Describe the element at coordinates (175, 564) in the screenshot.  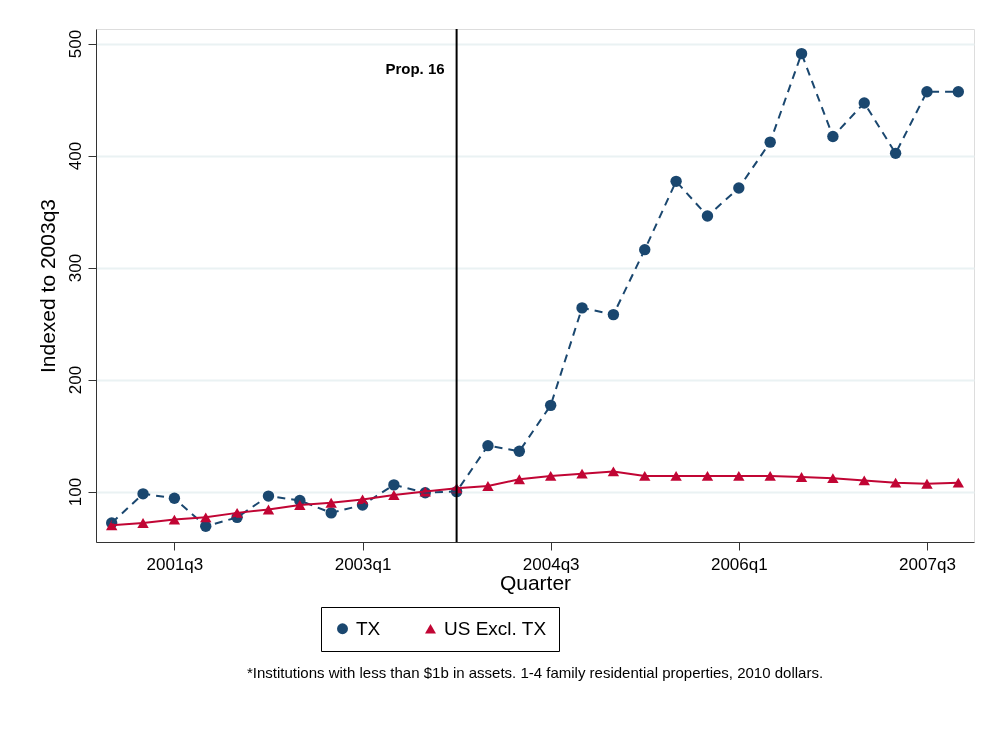
I see `x-tick-label: 2001q3` at that location.